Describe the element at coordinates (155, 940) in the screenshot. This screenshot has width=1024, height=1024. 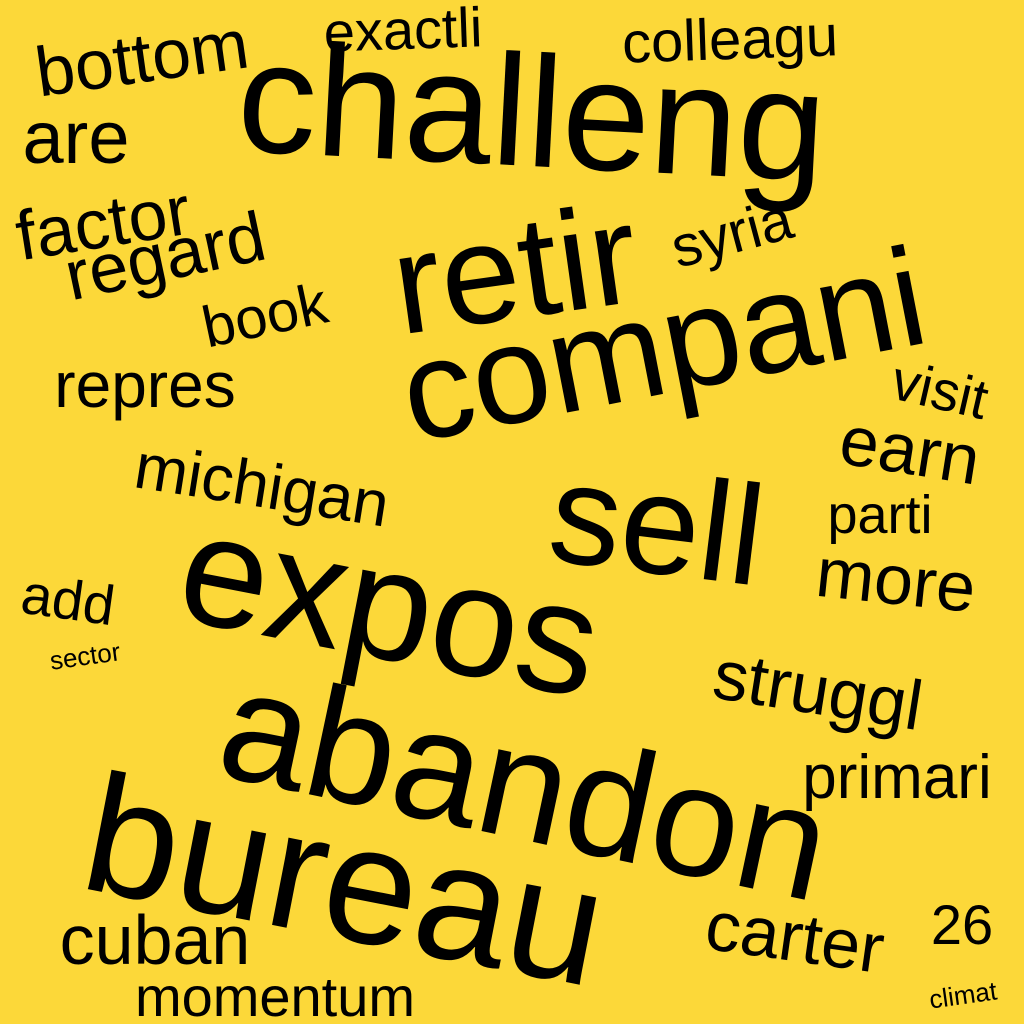
I see `word-cuban: cuban` at that location.